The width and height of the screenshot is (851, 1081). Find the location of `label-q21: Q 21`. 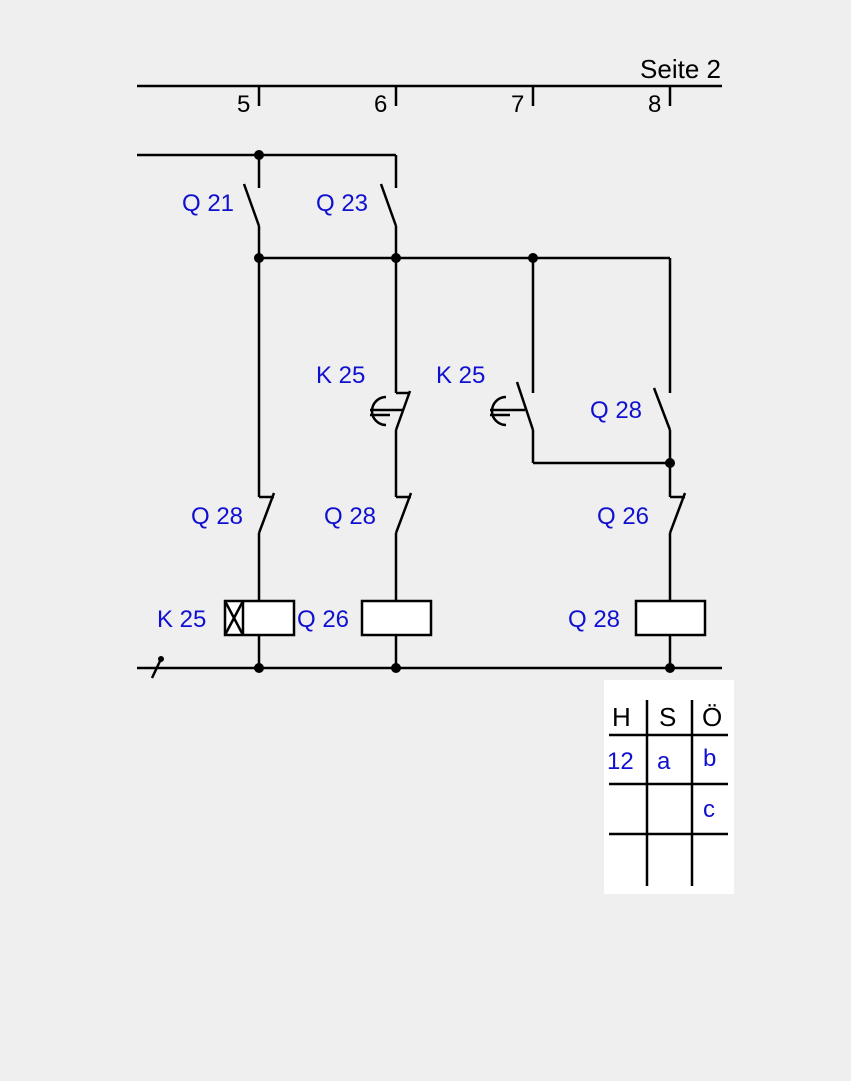

label-q21: Q 21 is located at coordinates (208, 203).